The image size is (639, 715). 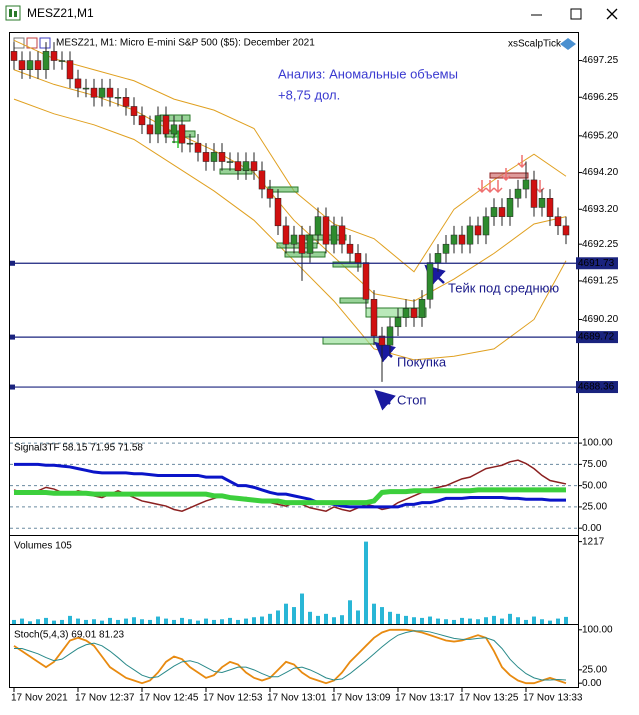 I want to click on x-tick-label: 17 Nov 13:01, so click(x=297, y=698).